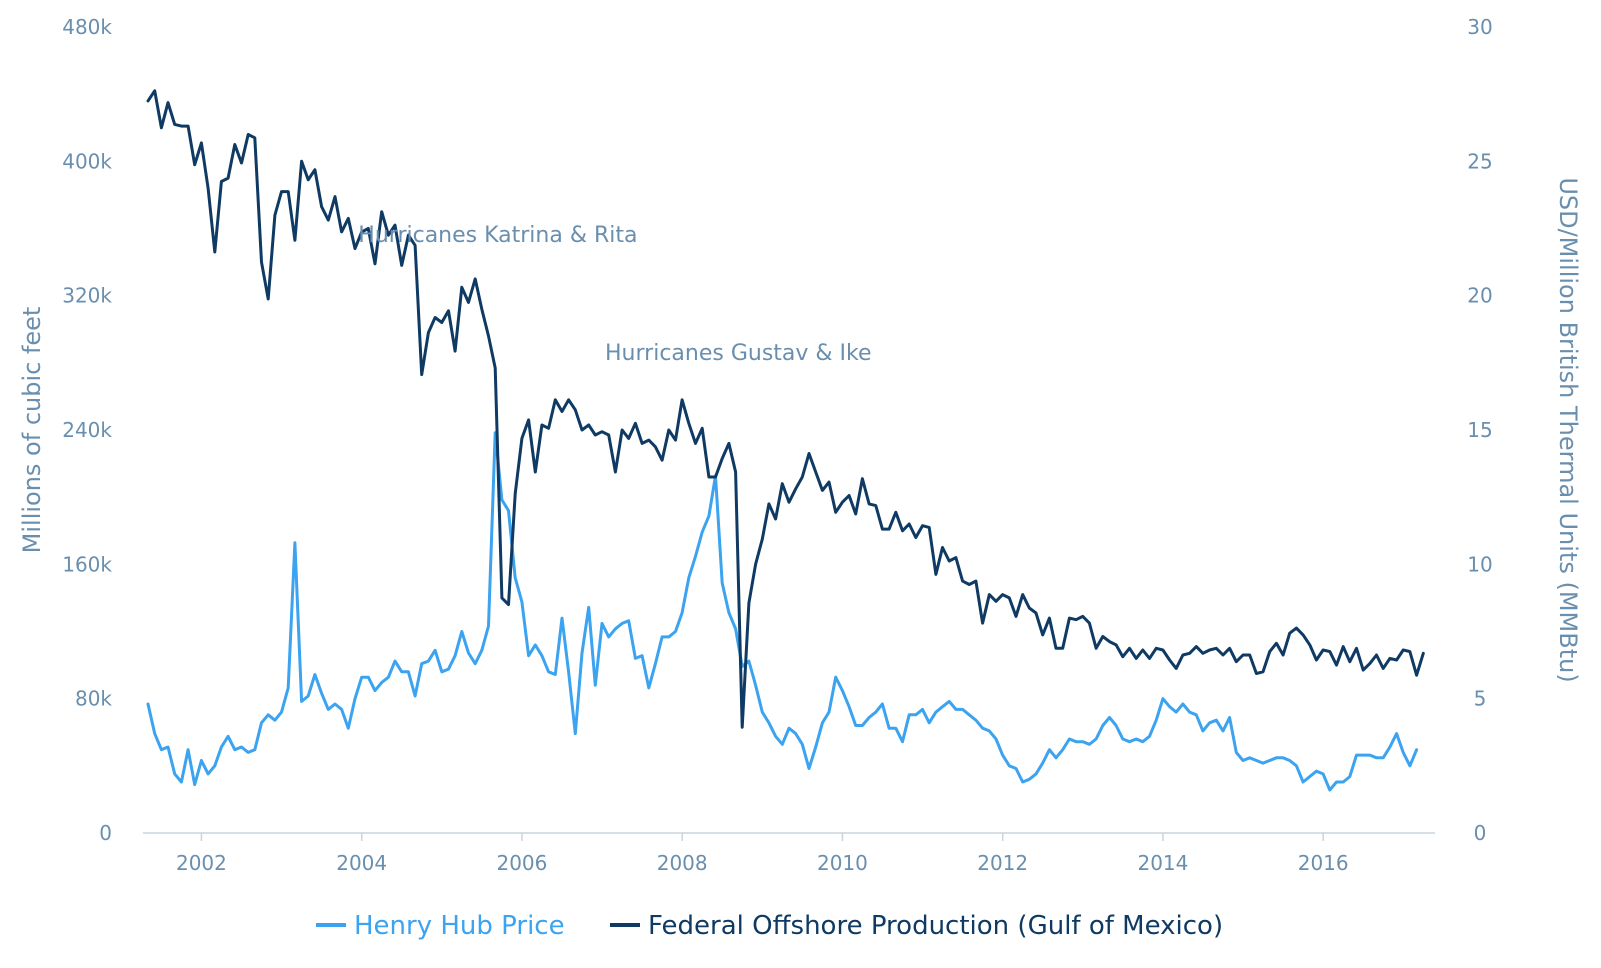 Image resolution: width=1601 pixels, height=968 pixels. I want to click on x-axis-ticks: 2002 2004 2006 2008 2010 2012 2014 2016, so click(762, 854).